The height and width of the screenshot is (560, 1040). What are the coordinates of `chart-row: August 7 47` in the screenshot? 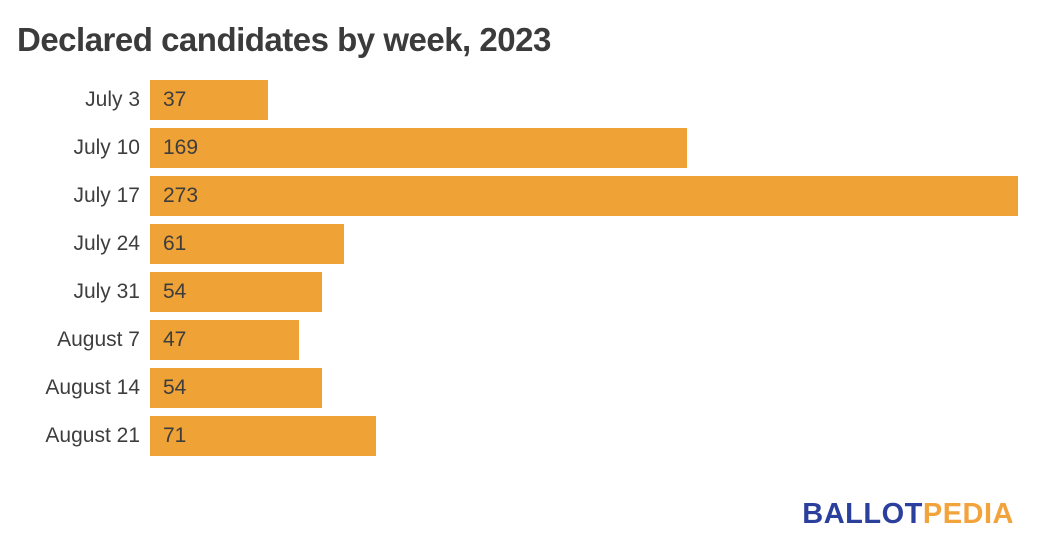 It's located at (520, 340).